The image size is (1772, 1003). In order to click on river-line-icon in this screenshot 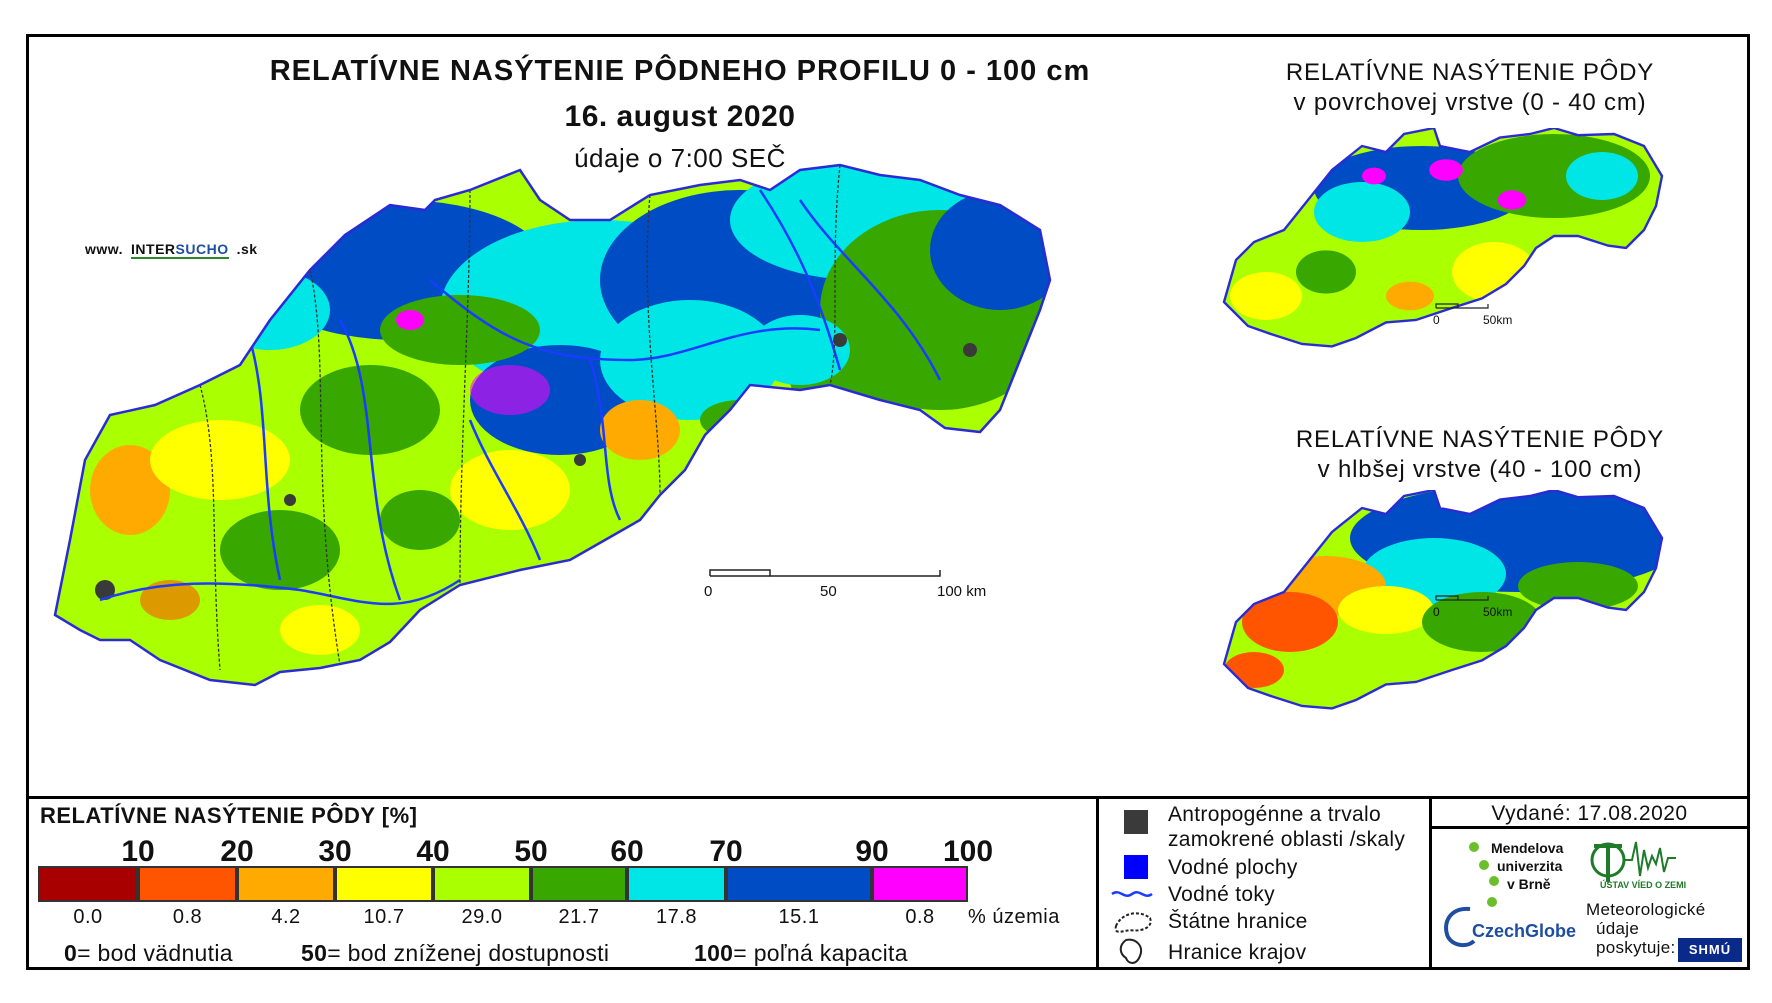, I will do `click(1132, 894)`.